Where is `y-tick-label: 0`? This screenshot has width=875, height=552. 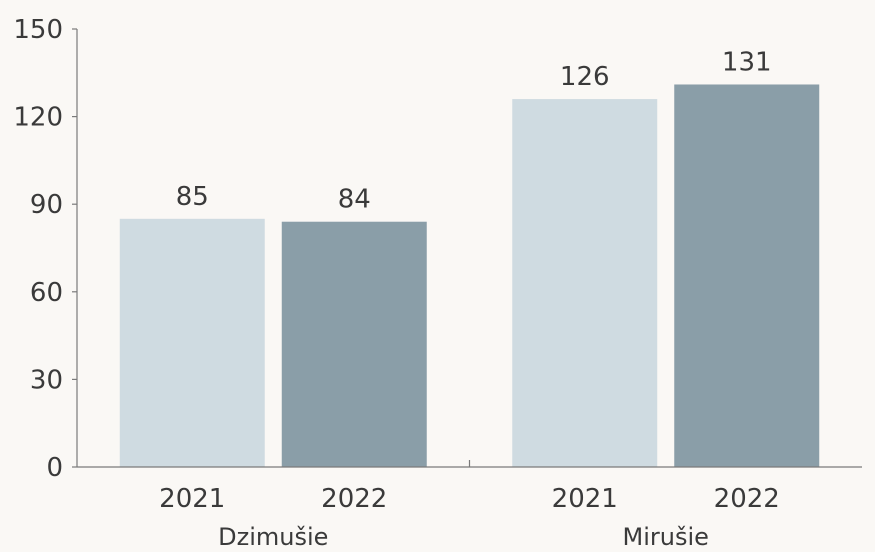
y-tick-label: 0 is located at coordinates (54, 468).